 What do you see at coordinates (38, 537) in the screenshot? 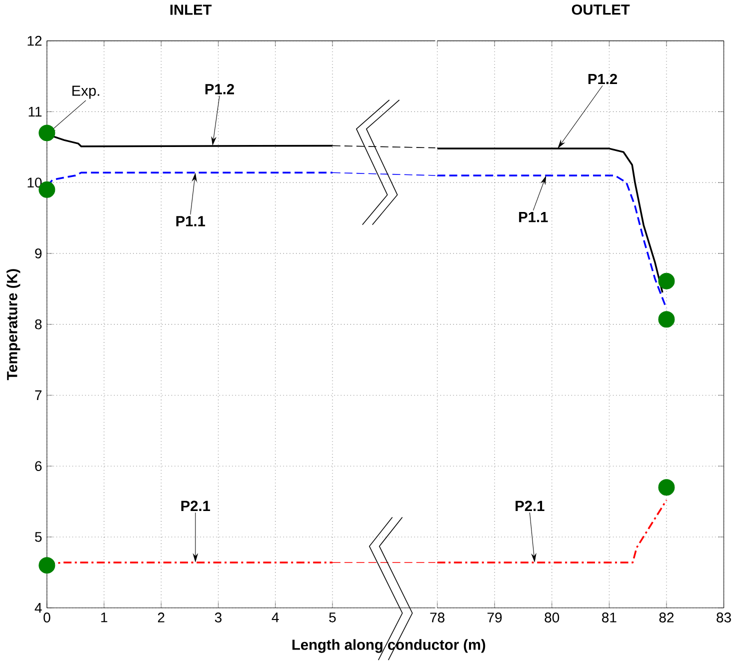
I see `y-tick-label: 5` at bounding box center [38, 537].